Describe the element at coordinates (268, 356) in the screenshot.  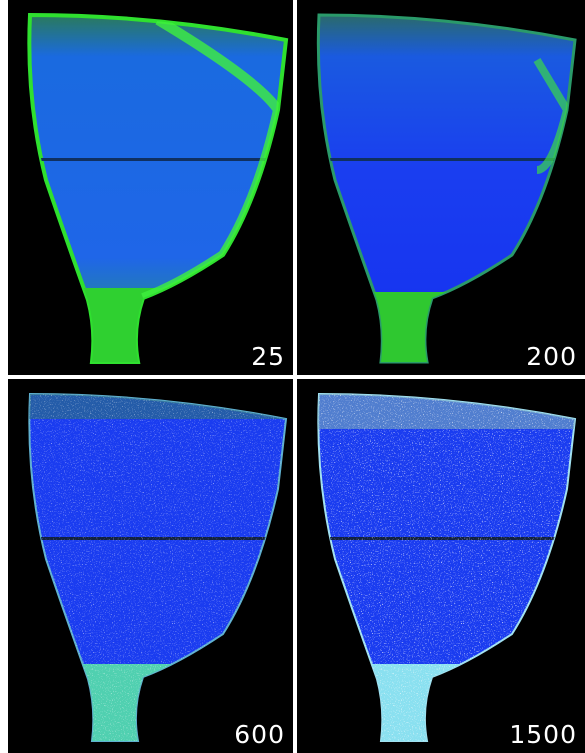
I see `iteration-label: 25` at that location.